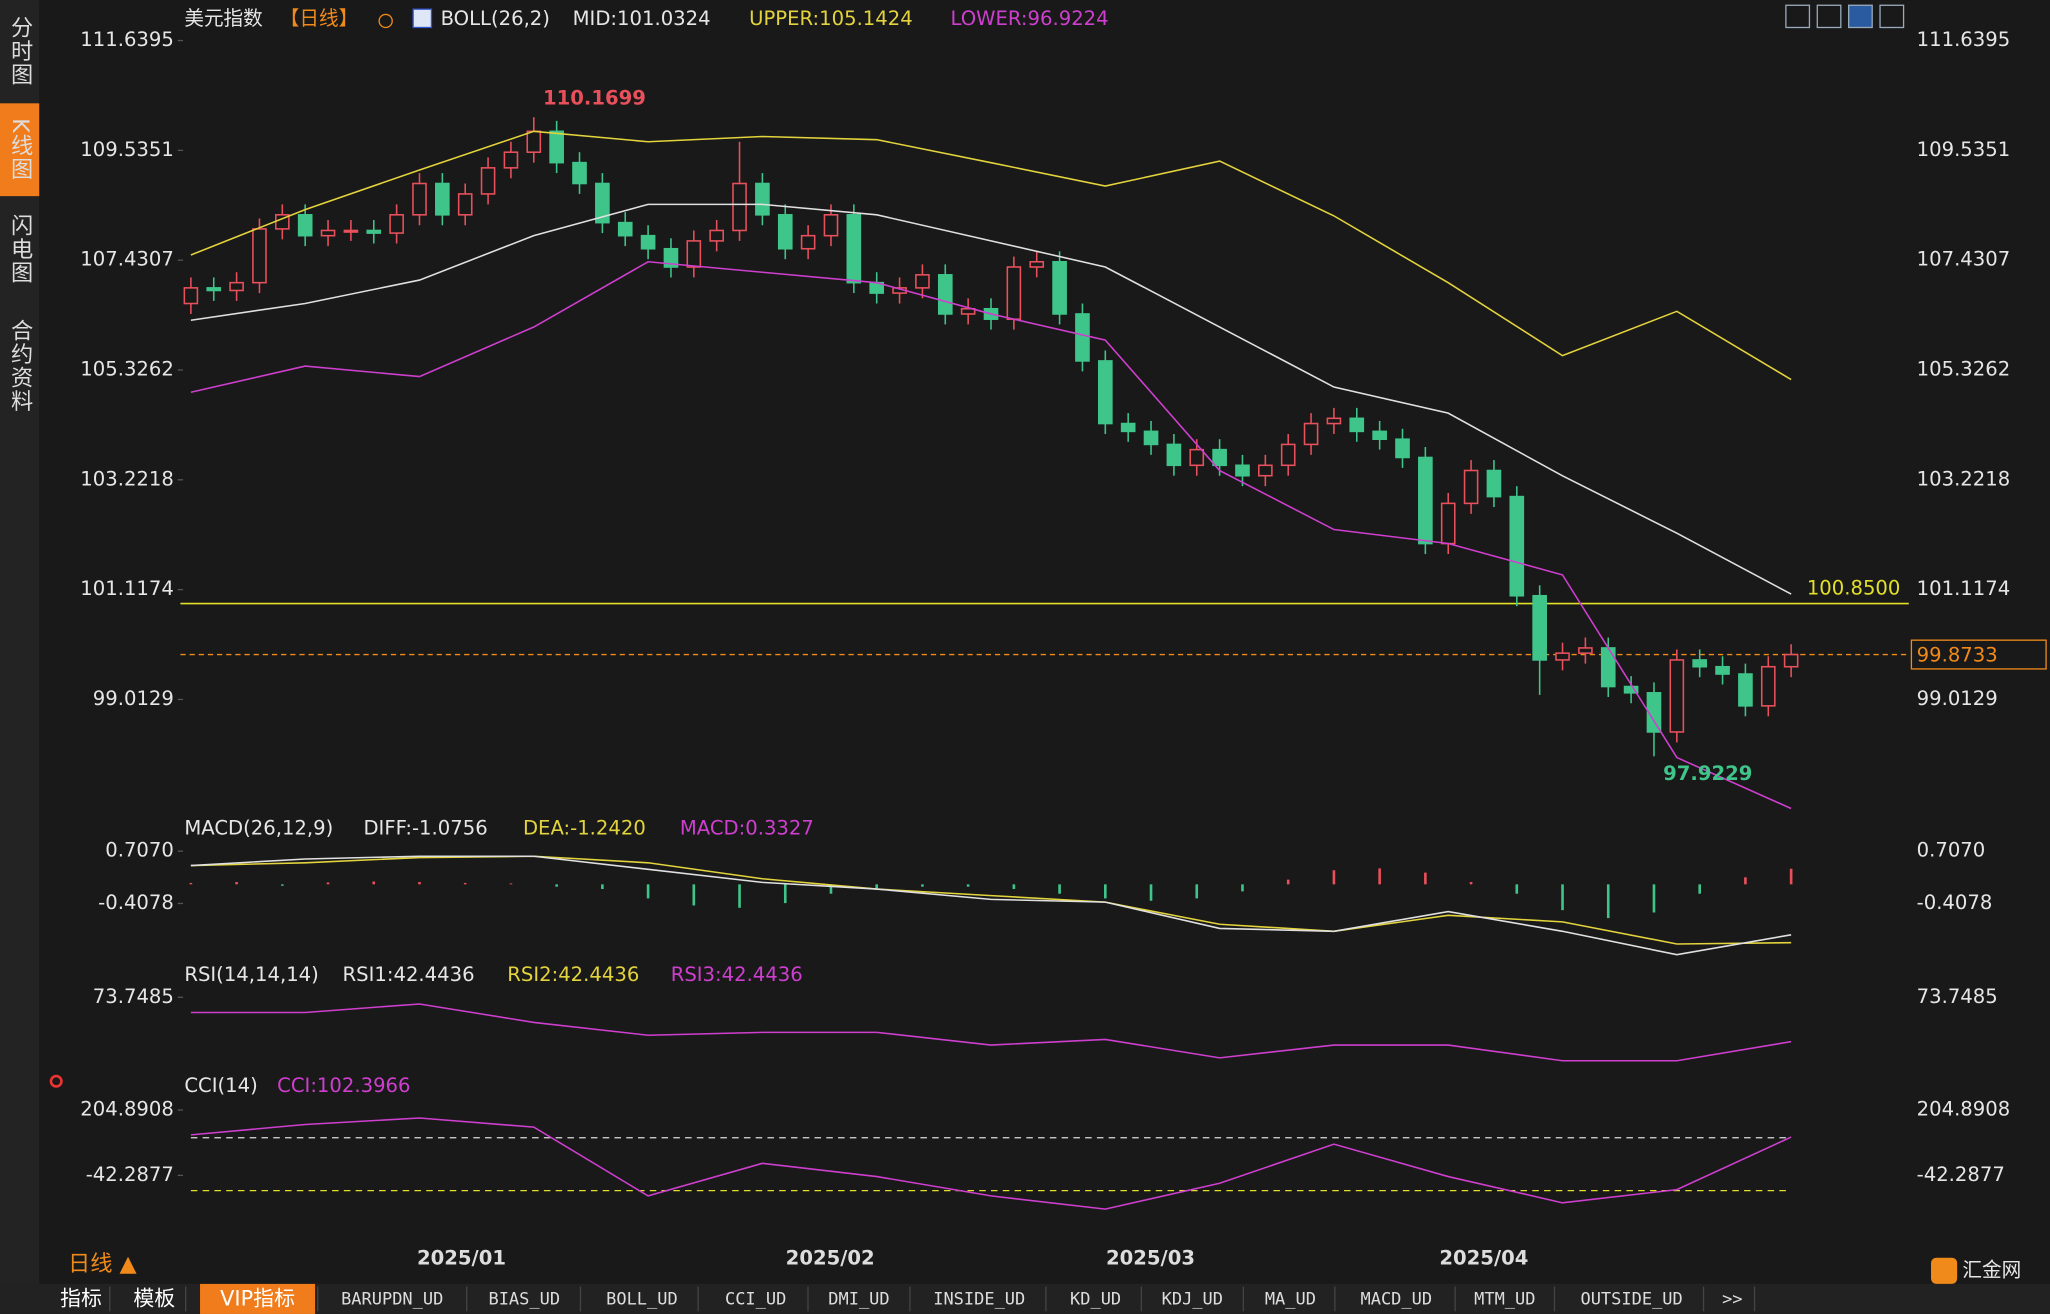 Image resolution: width=2050 pixels, height=1314 pixels. I want to click on bottom-tab: BIAS_UD, so click(524, 1300).